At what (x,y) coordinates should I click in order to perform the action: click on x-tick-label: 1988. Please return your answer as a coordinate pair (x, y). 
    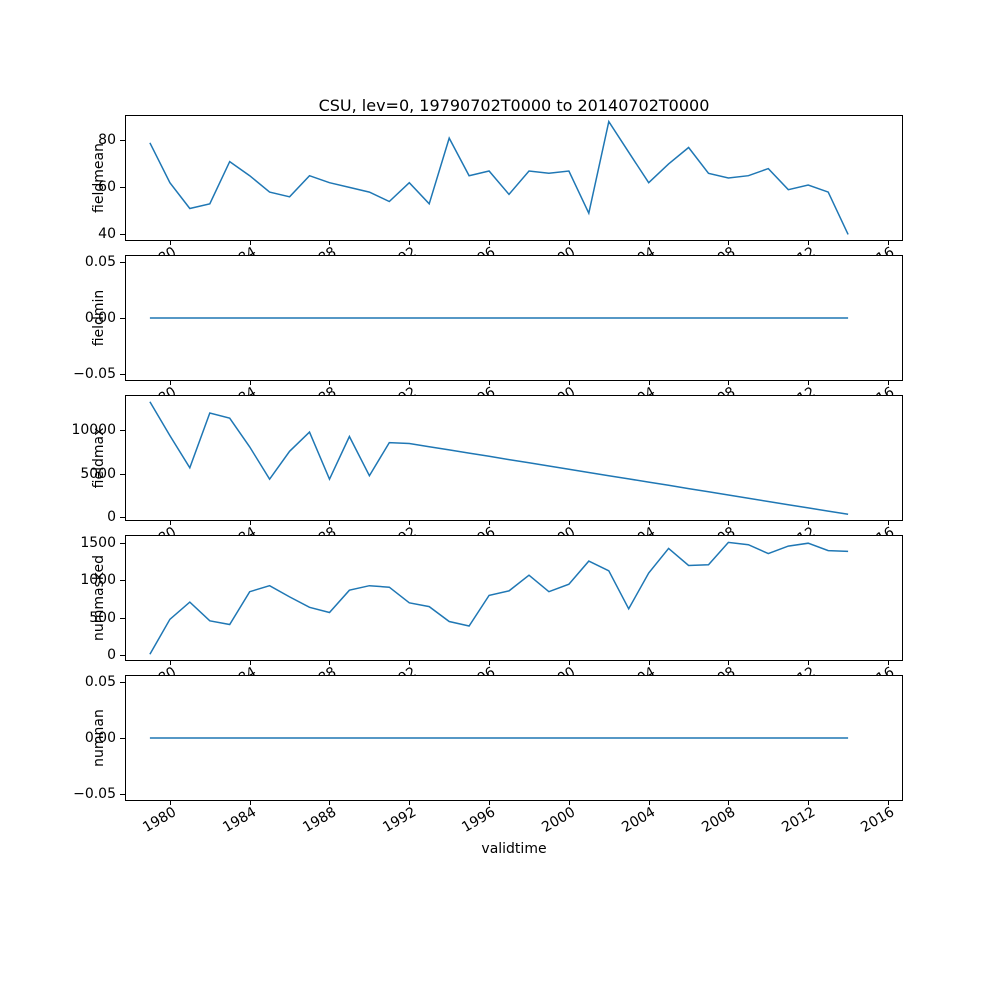
    Looking at the image, I should click on (319, 820).